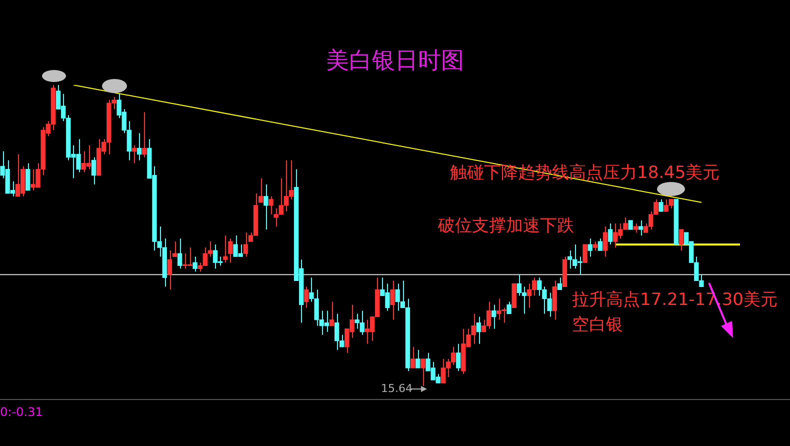 Image resolution: width=790 pixels, height=446 pixels. Describe the element at coordinates (21, 412) in the screenshot. I see `text: 0:-0.31` at that location.